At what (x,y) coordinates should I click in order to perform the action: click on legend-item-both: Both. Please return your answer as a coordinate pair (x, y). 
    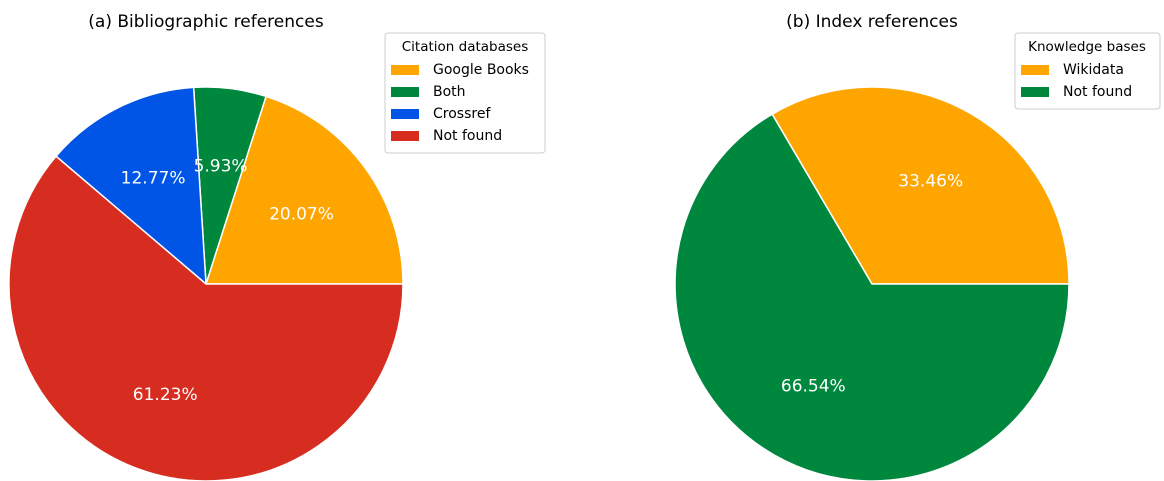
    Looking at the image, I should click on (428, 92).